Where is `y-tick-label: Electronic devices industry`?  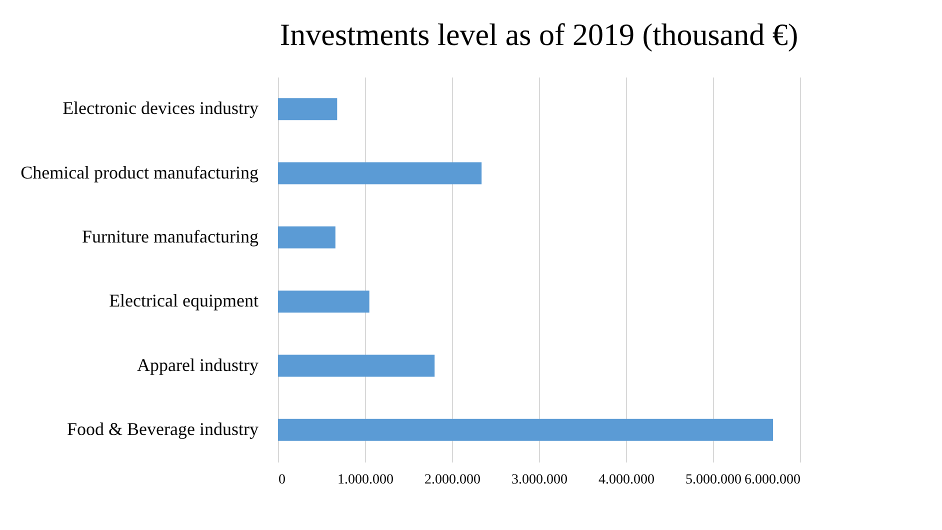 y-tick-label: Electronic devices industry is located at coordinates (160, 108).